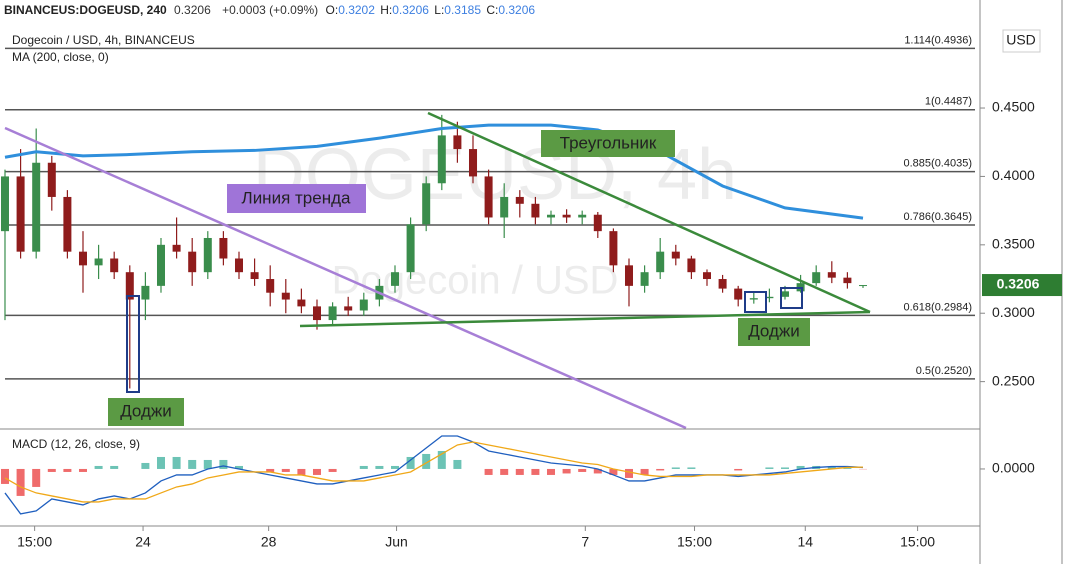 Image resolution: width=1068 pixels, height=564 pixels. I want to click on macd-y-tick-label: 0.0000, so click(1013, 468).